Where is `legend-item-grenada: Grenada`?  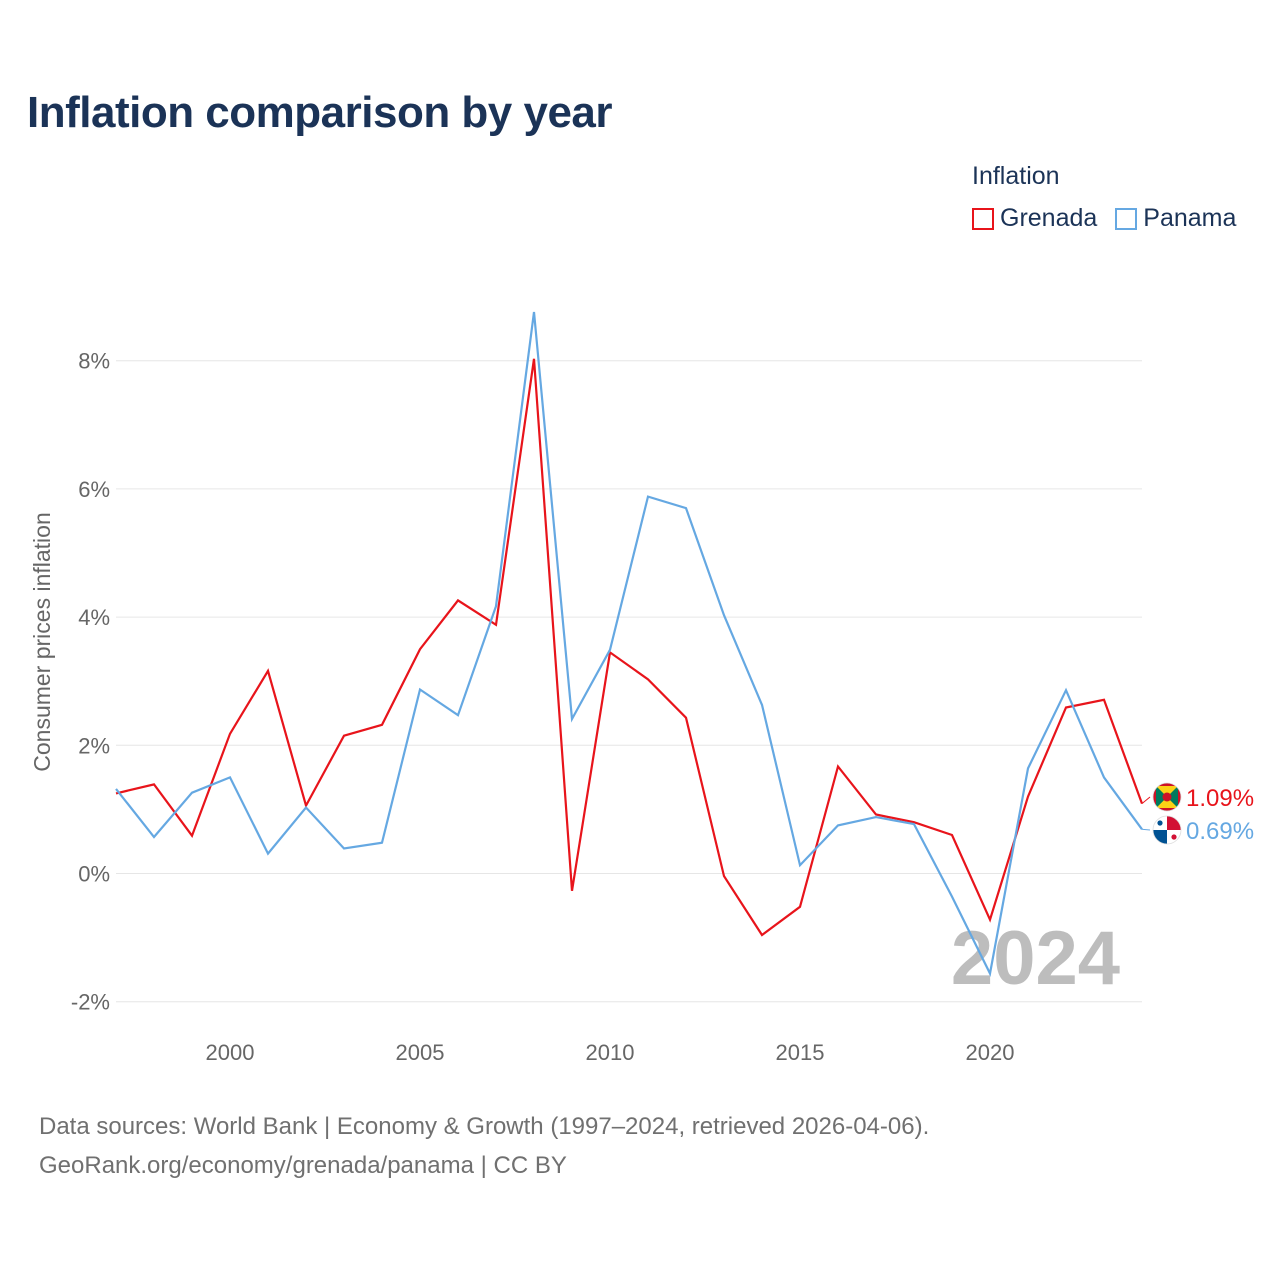
legend-item-grenada: Grenada is located at coordinates (1034, 218).